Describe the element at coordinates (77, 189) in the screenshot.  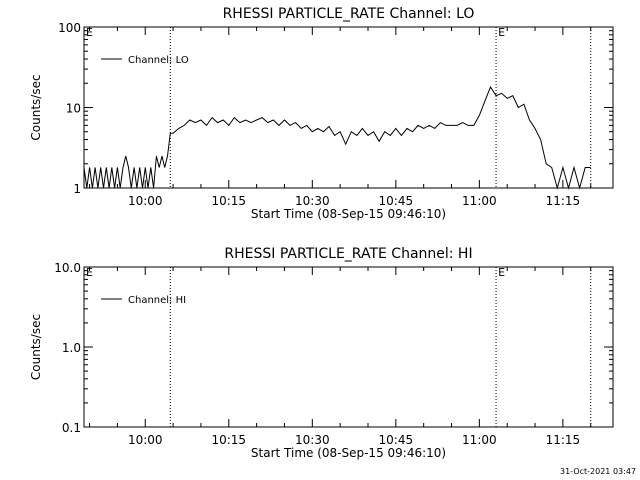
I see `y-tick-label: 1` at that location.